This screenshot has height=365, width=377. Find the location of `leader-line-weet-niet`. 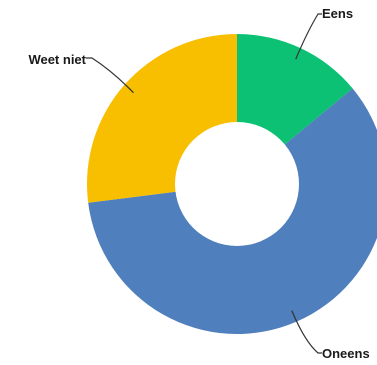

leader-line-weet-niet is located at coordinates (110, 75).